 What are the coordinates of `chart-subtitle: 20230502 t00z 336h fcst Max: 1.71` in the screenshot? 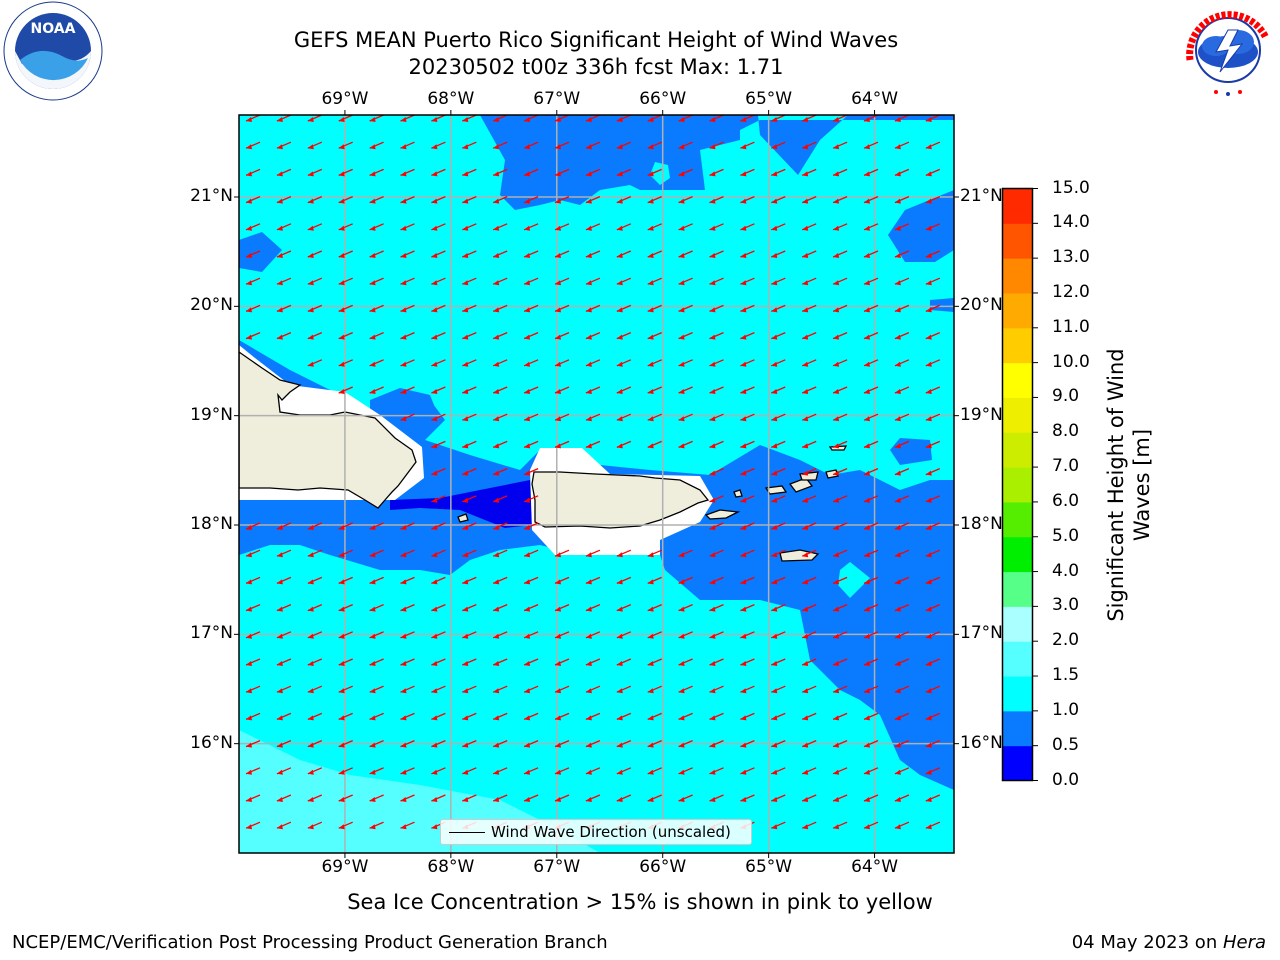 It's located at (596, 67).